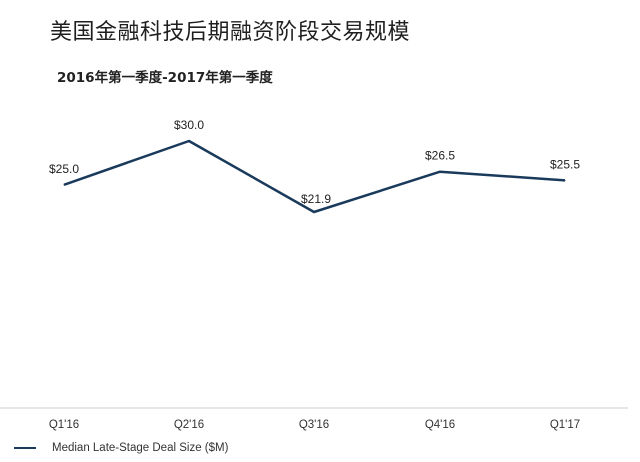 This screenshot has width=640, height=462. I want to click on x-tick-label: Q4'16, so click(440, 425).